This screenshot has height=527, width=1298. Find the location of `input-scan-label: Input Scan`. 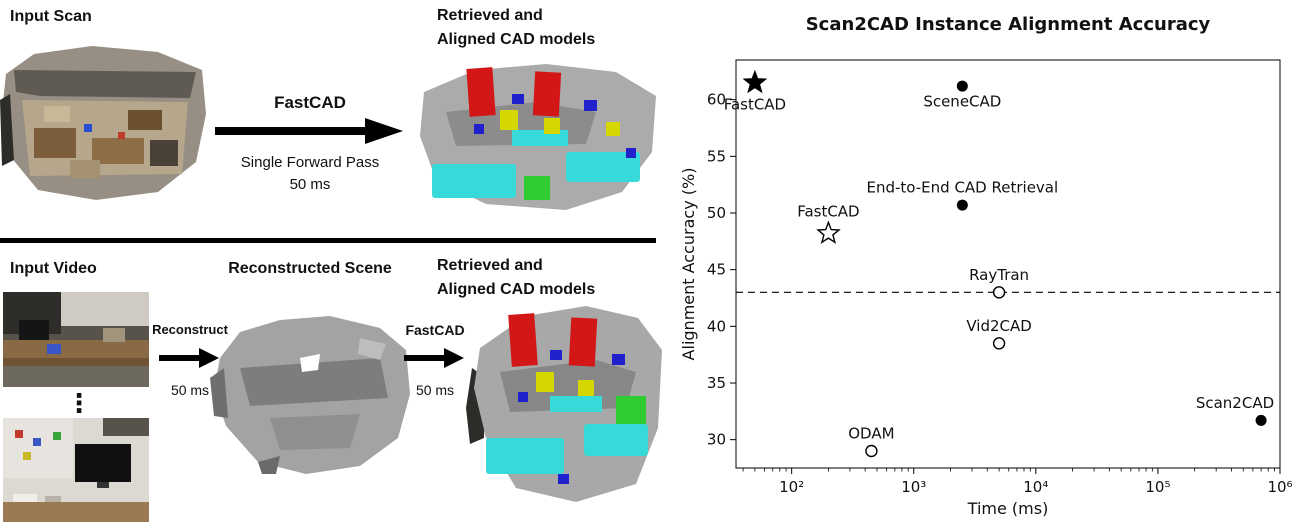

input-scan-label: Input Scan is located at coordinates (51, 16).